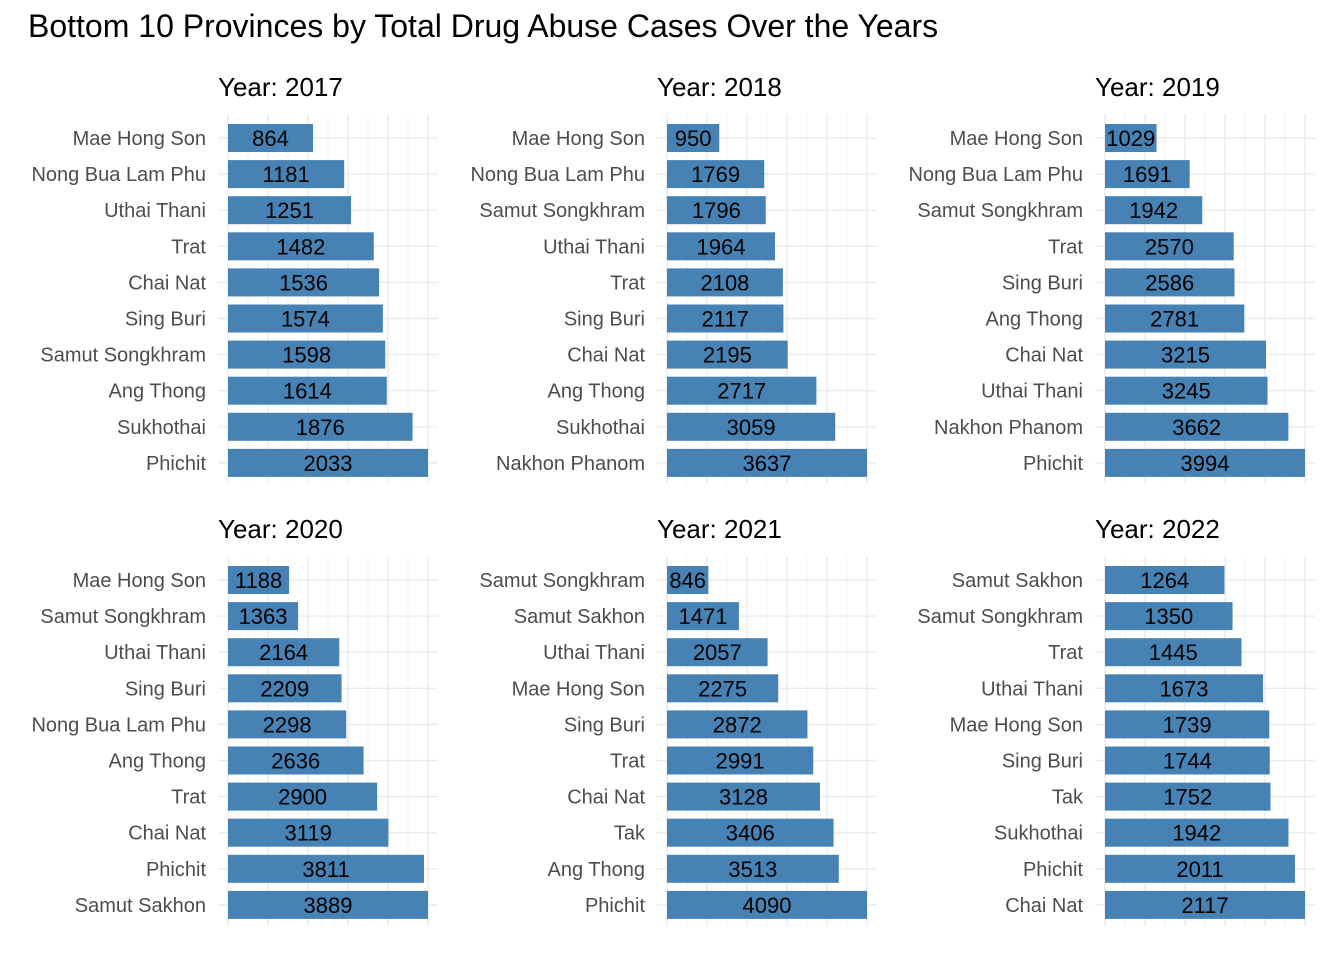 Image resolution: width=1344 pixels, height=960 pixels. Describe the element at coordinates (737, 724) in the screenshot. I see `value-label: 2872` at that location.